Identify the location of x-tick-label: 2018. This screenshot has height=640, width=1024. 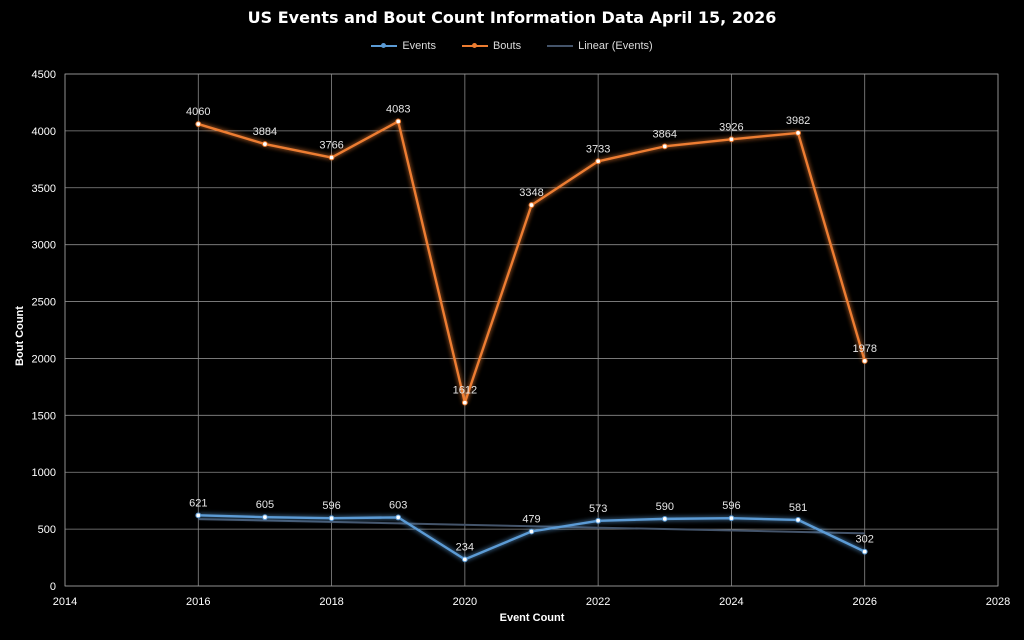
(331, 602).